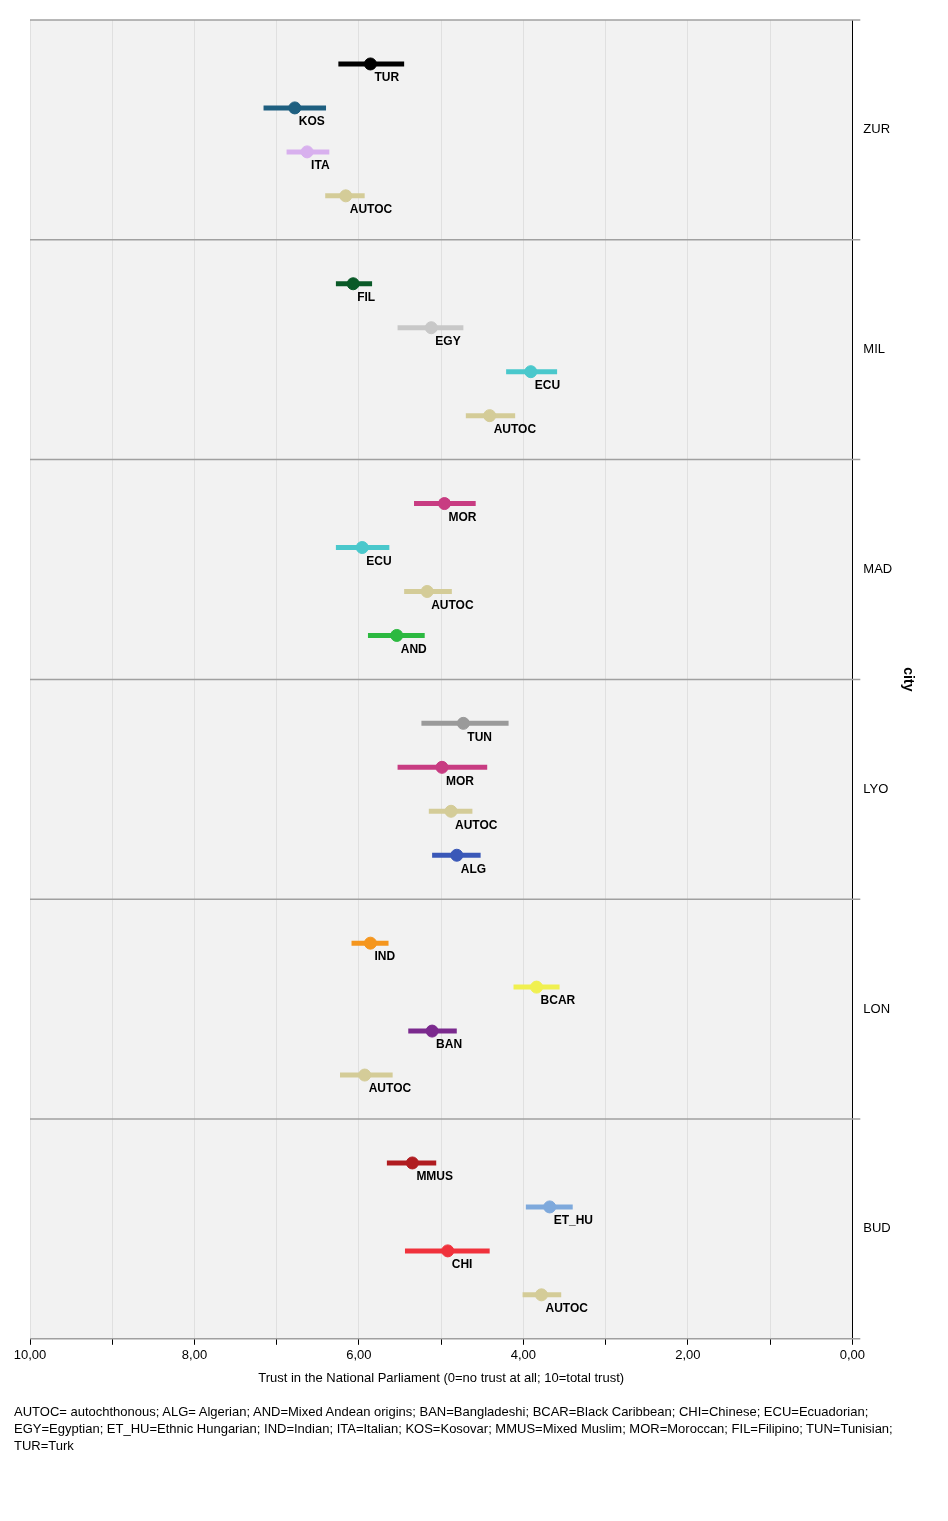  I want to click on series-label: EGY, so click(448, 341).